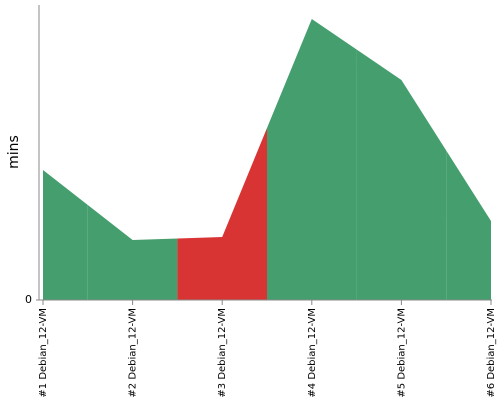 The height and width of the screenshot is (400, 500). Describe the element at coordinates (28, 299) in the screenshot. I see `y-tick-label: 0` at that location.